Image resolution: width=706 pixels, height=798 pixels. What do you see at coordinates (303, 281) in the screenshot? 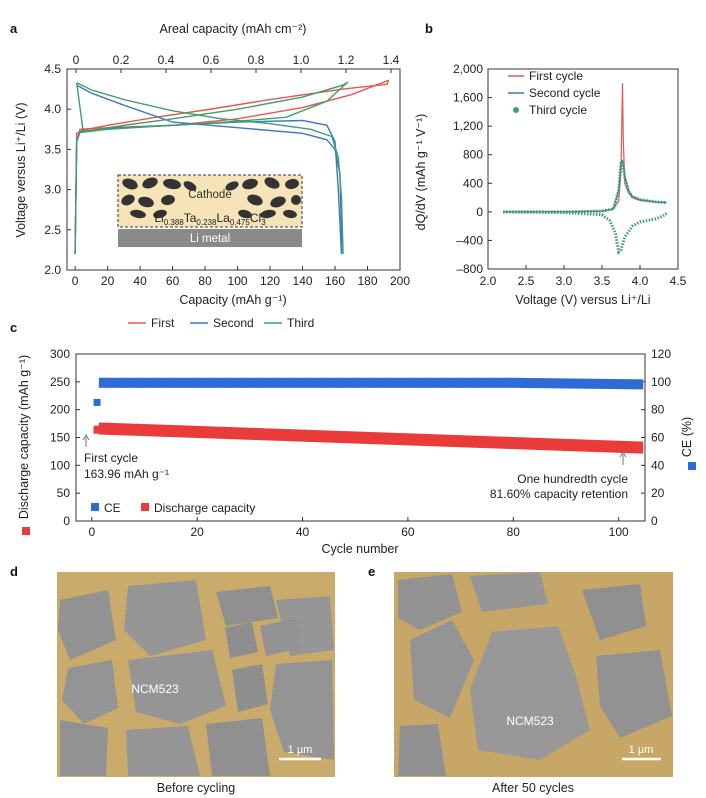
I see `x-tick-label: 140` at bounding box center [303, 281].